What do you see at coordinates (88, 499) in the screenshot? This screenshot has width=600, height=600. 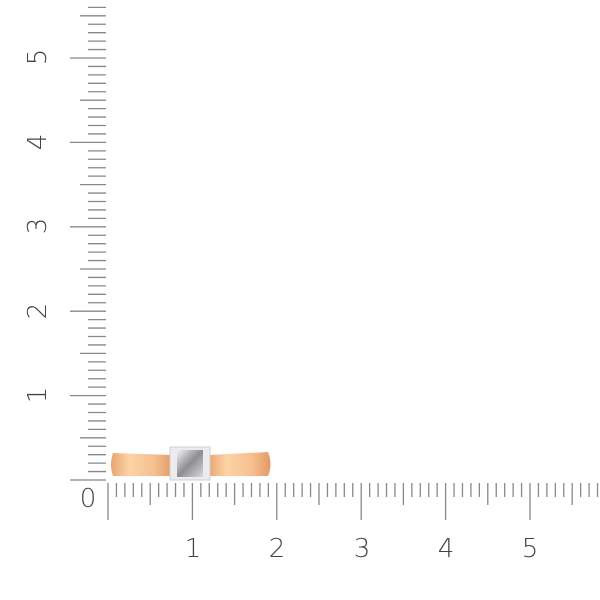 I see `origin-label: 0` at bounding box center [88, 499].